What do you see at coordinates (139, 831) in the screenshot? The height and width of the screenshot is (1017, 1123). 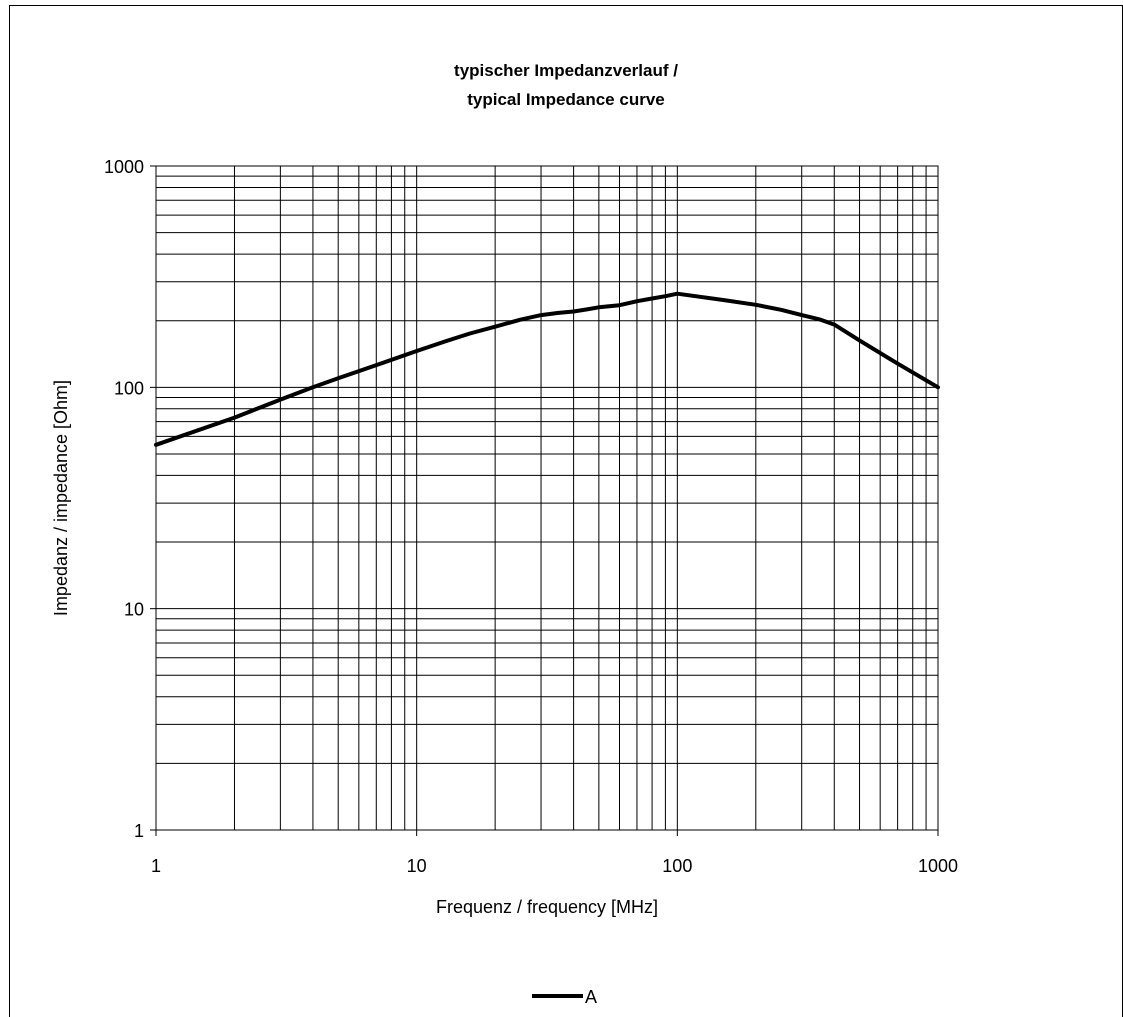 I see `y-tick-label: 1` at bounding box center [139, 831].